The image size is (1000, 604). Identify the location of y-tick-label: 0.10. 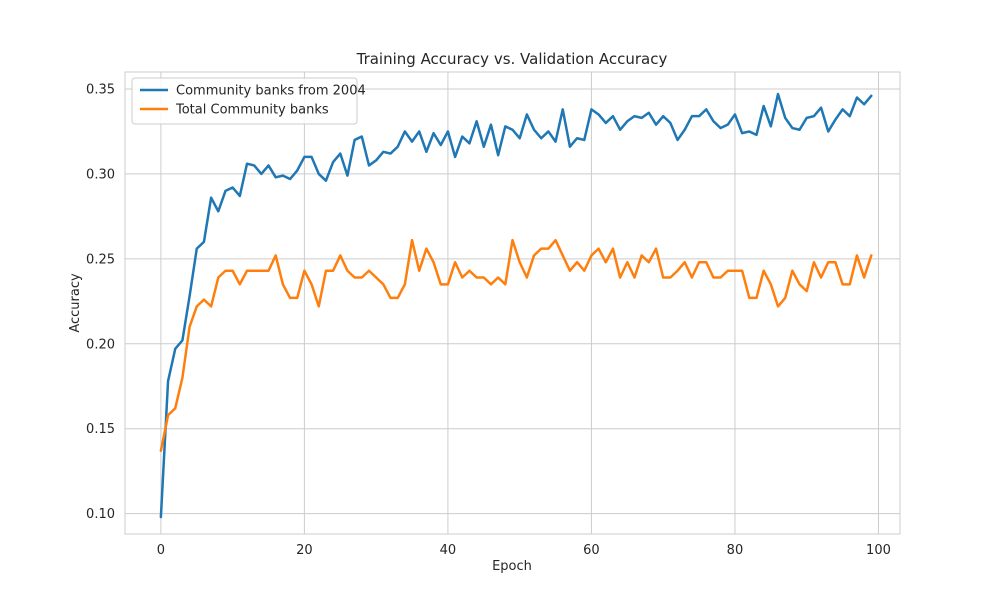
(100, 514).